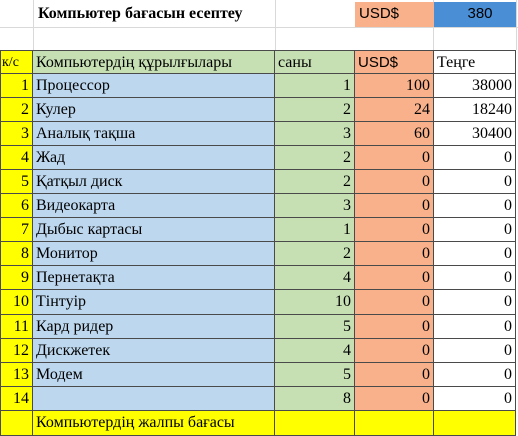  I want to click on row-component-cell: Пернетақта, so click(154, 278).